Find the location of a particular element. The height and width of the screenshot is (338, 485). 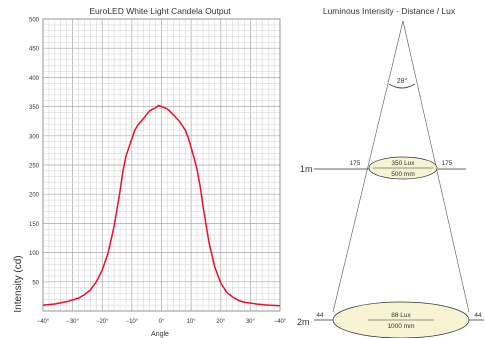

y-tick-label: 500 is located at coordinates (34, 21).